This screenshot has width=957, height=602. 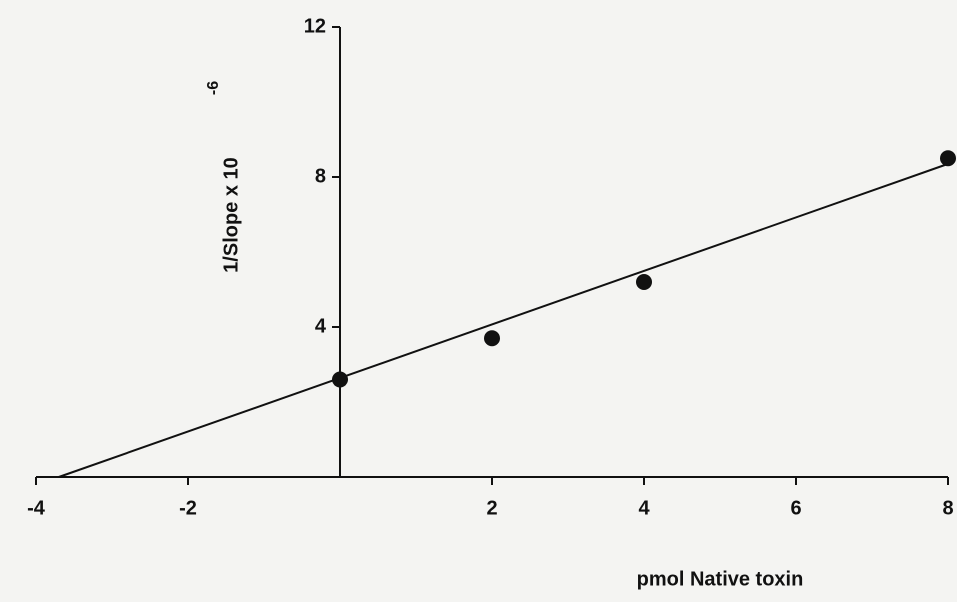 What do you see at coordinates (720, 579) in the screenshot?
I see `x-axis-label: pmol Native toxin` at bounding box center [720, 579].